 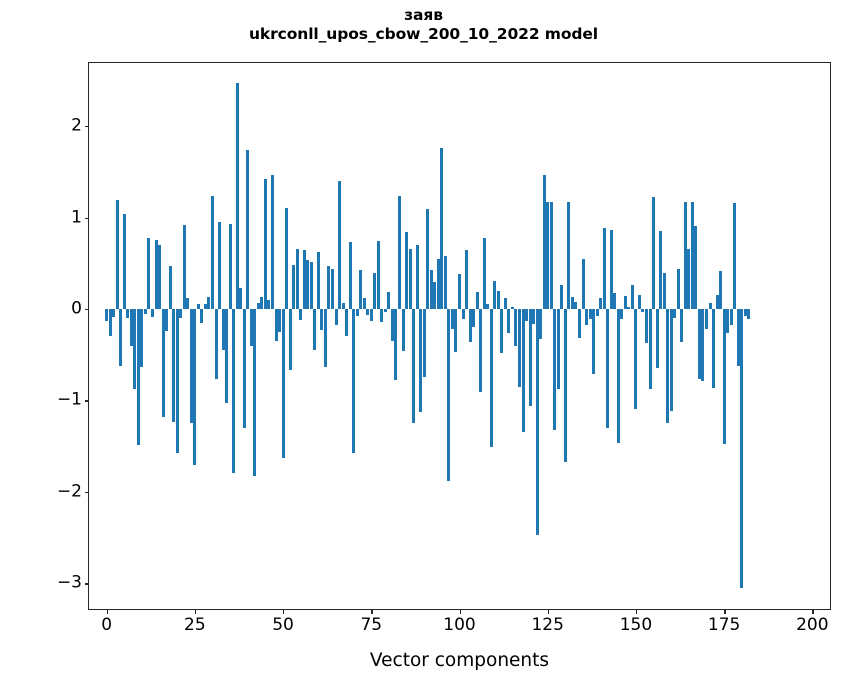 What do you see at coordinates (459, 660) in the screenshot?
I see `x-axis-label: Vector components` at bounding box center [459, 660].